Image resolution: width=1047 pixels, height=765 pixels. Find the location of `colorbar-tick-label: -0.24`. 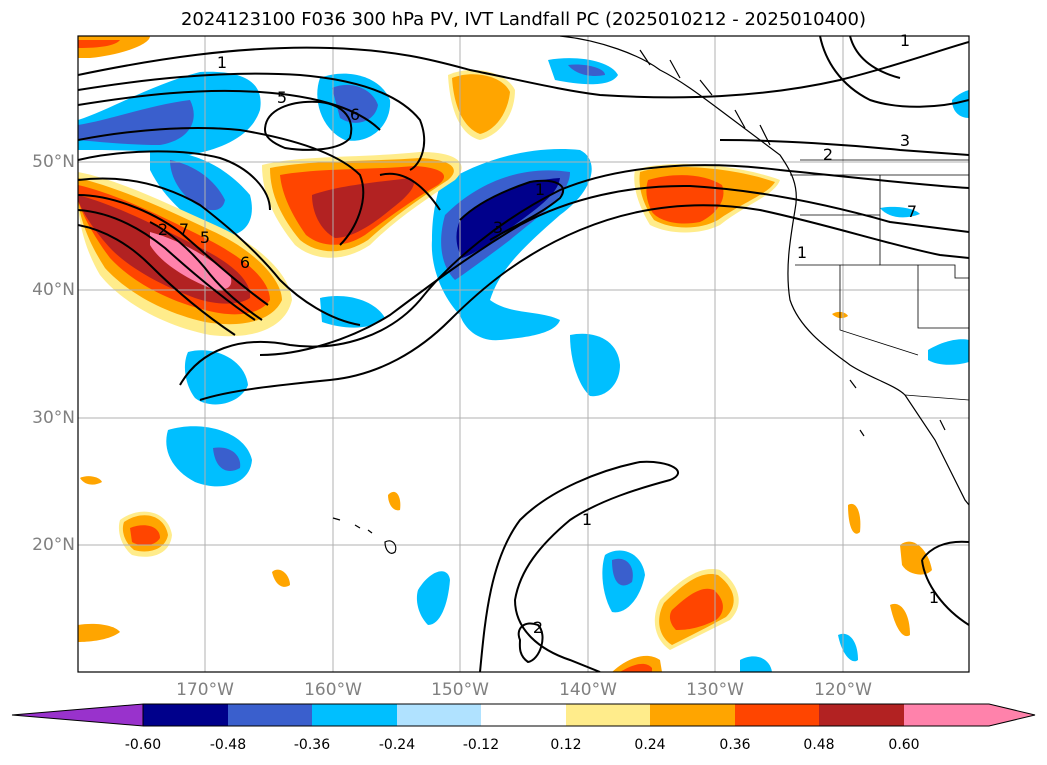

colorbar-tick-label: -0.24 is located at coordinates (397, 745).